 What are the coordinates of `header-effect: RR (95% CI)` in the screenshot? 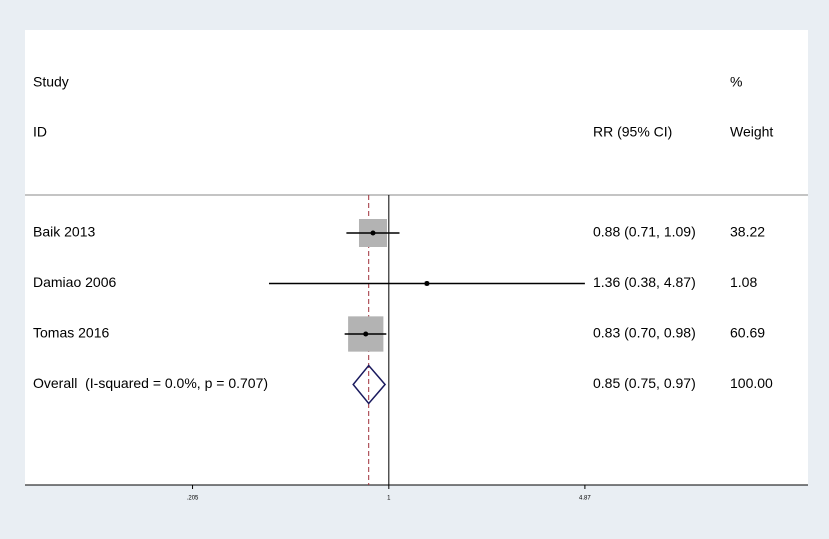 It's located at (632, 132).